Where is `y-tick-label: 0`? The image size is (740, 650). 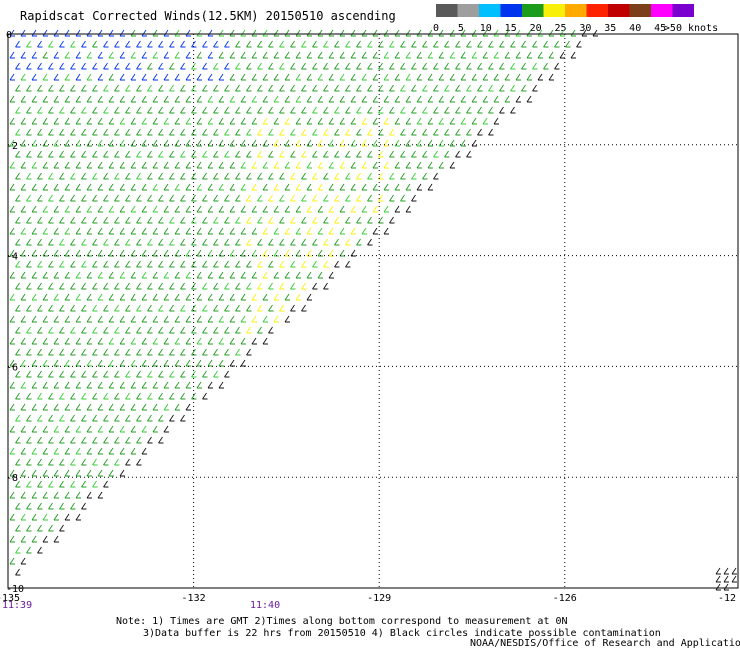
y-tick-label: 0 is located at coordinates (9, 35).